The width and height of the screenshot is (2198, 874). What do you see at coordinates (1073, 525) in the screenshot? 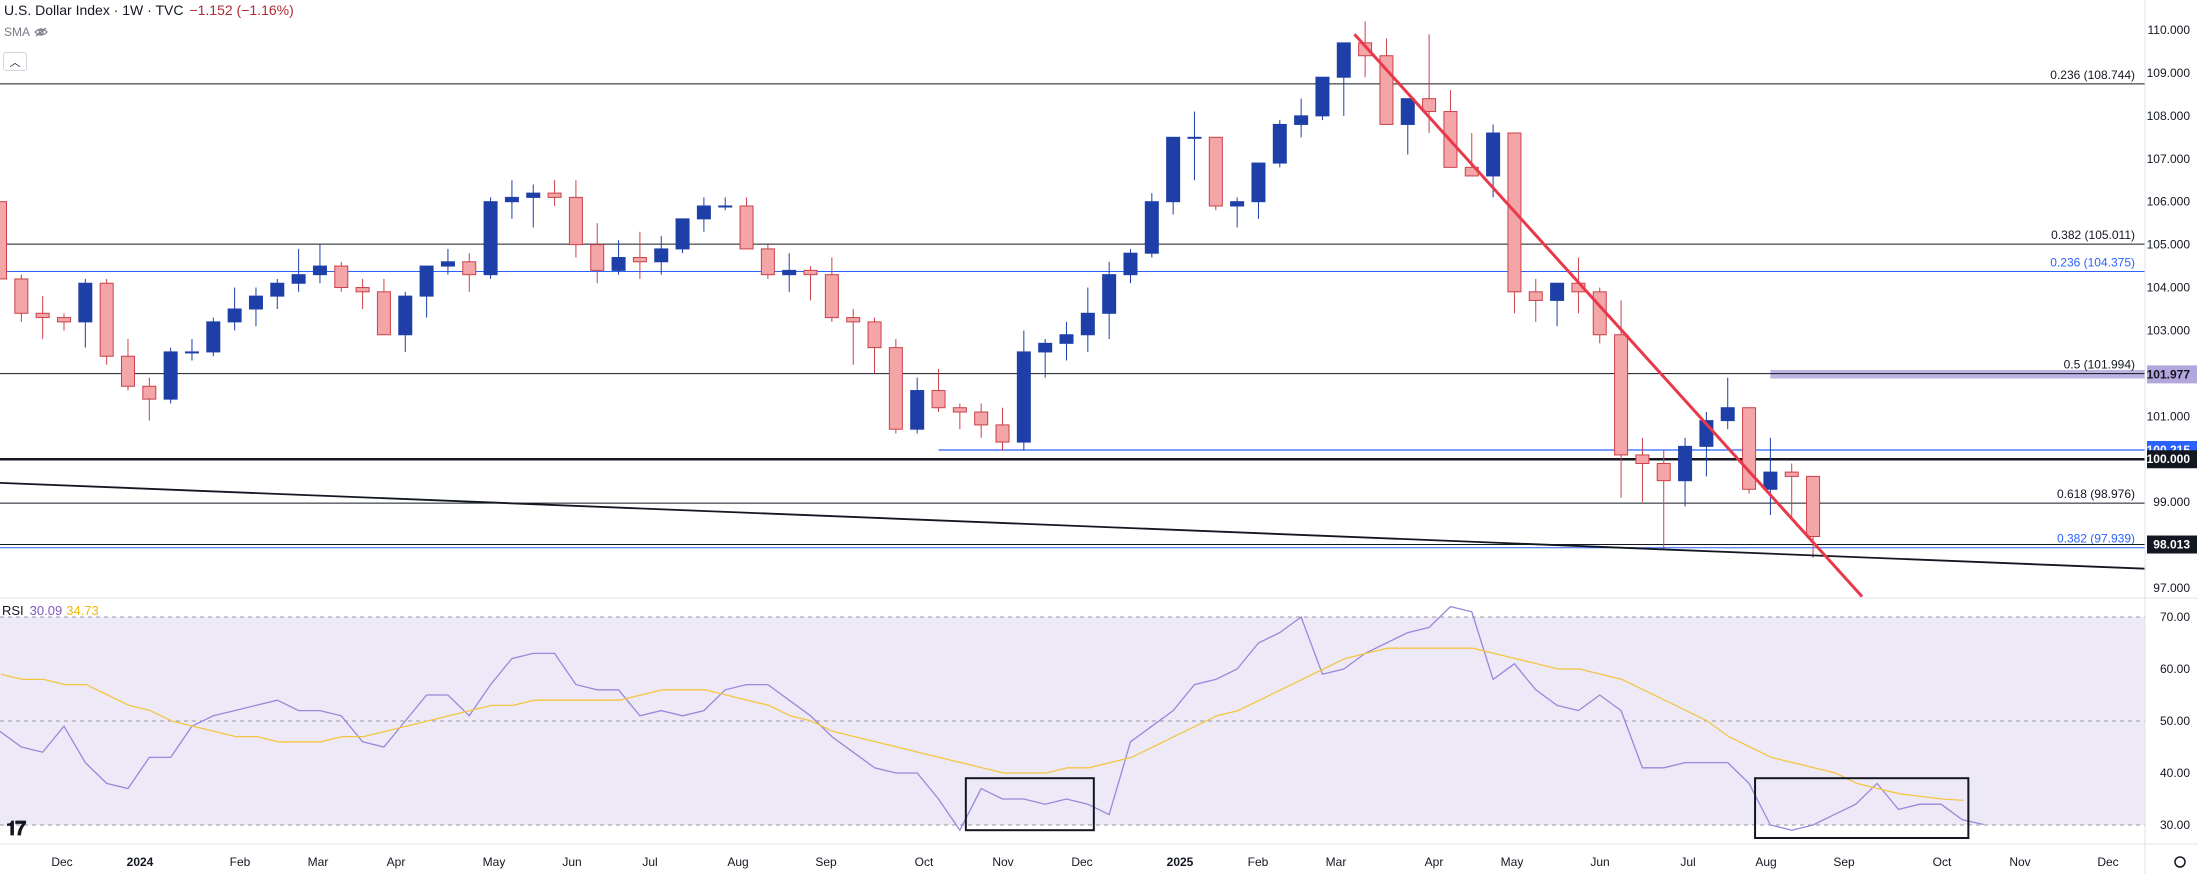
I see `long-term-trendline` at bounding box center [1073, 525].